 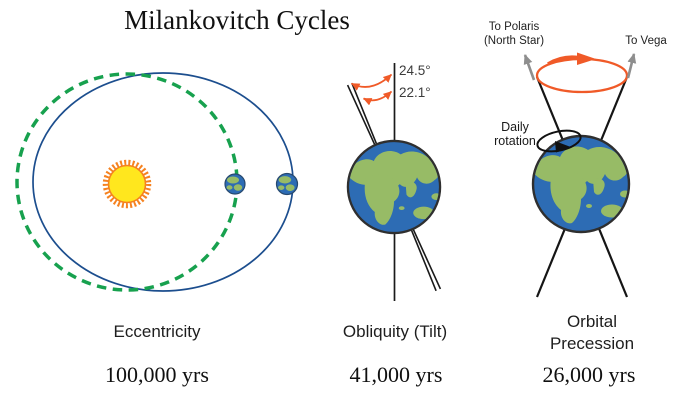 I want to click on daily-rotation-label: Daily rotation, so click(x=515, y=134).